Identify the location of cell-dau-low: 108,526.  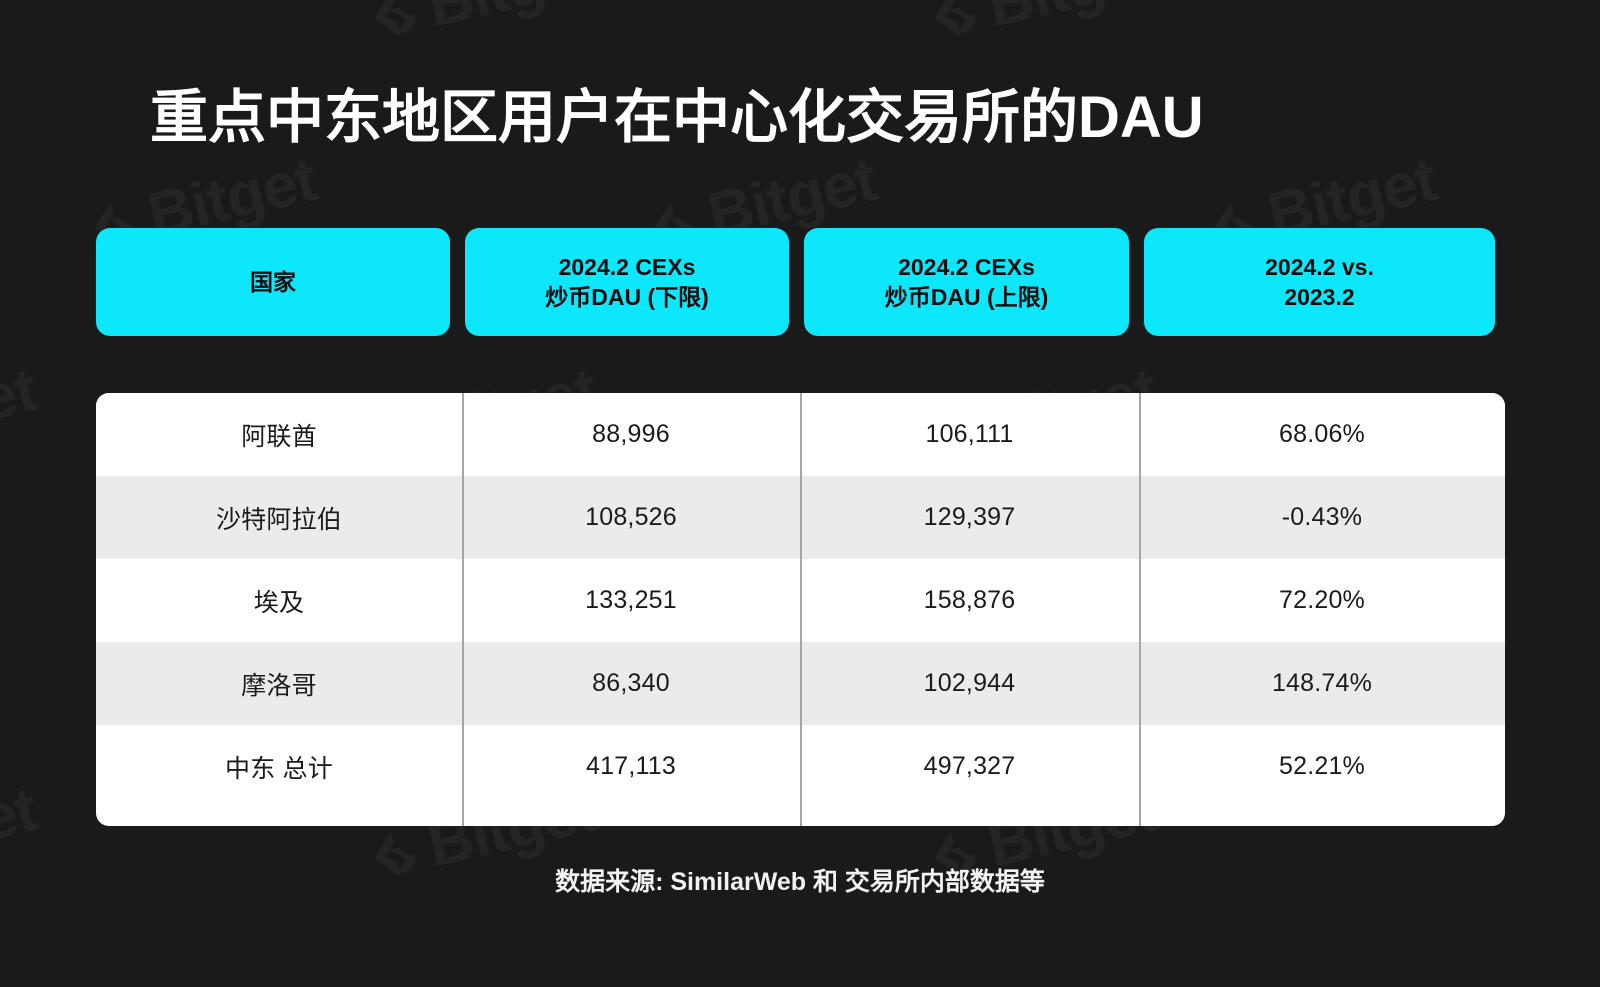
(631, 517).